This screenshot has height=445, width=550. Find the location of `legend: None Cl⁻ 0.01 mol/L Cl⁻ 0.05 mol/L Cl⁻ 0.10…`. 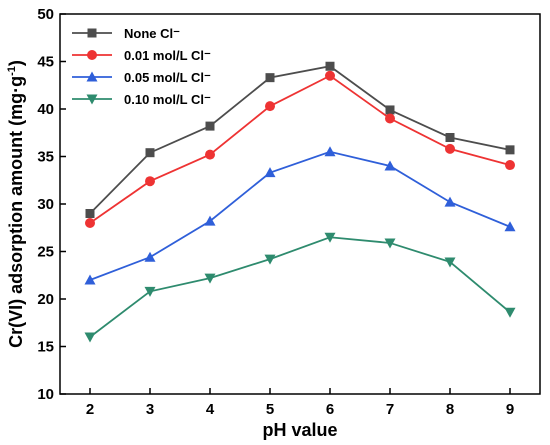

legend: None Cl⁻ 0.01 mol/L Cl⁻ 0.05 mol/L Cl⁻ 0.10… is located at coordinates (141, 66).